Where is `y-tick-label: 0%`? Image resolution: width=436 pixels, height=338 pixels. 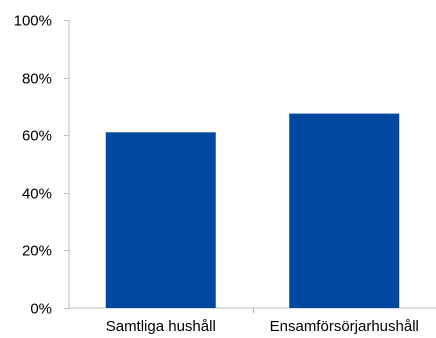 y-tick-label: 0% is located at coordinates (41, 309).